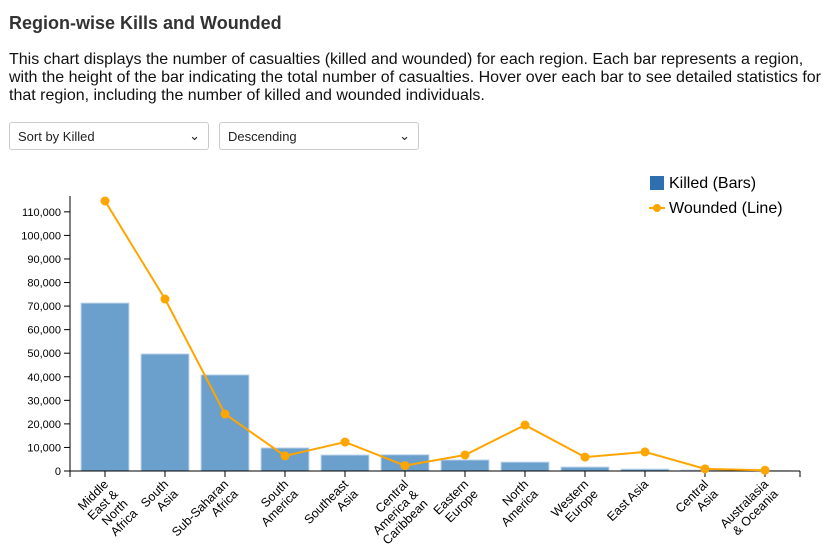 This screenshot has height=556, width=830. What do you see at coordinates (657, 208) in the screenshot?
I see `legend-wounded-marker` at bounding box center [657, 208].